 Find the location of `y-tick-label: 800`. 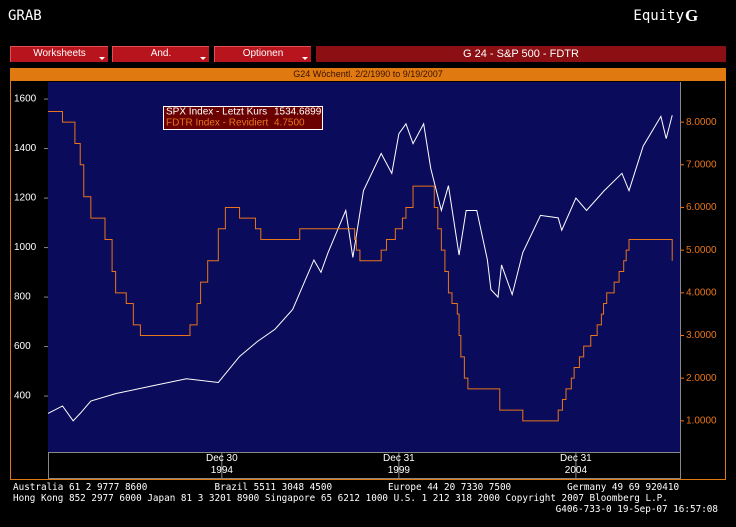

y-tick-label: 800 is located at coordinates (22, 297).